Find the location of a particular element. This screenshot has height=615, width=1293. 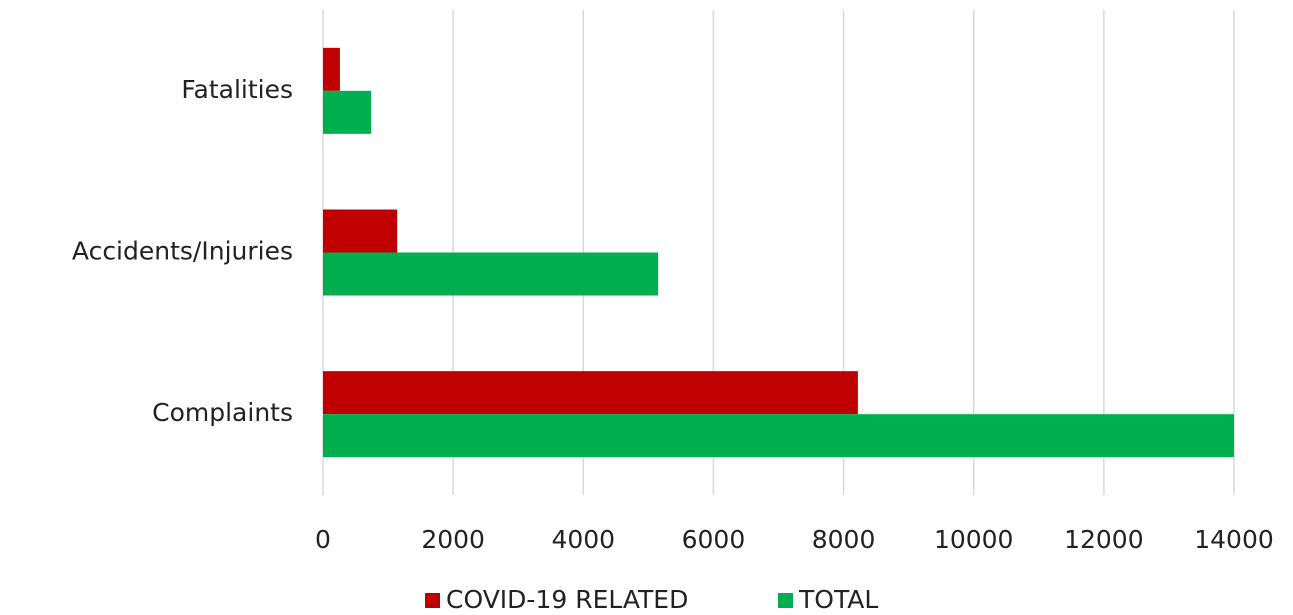

category-label: Fatalities is located at coordinates (237, 89).